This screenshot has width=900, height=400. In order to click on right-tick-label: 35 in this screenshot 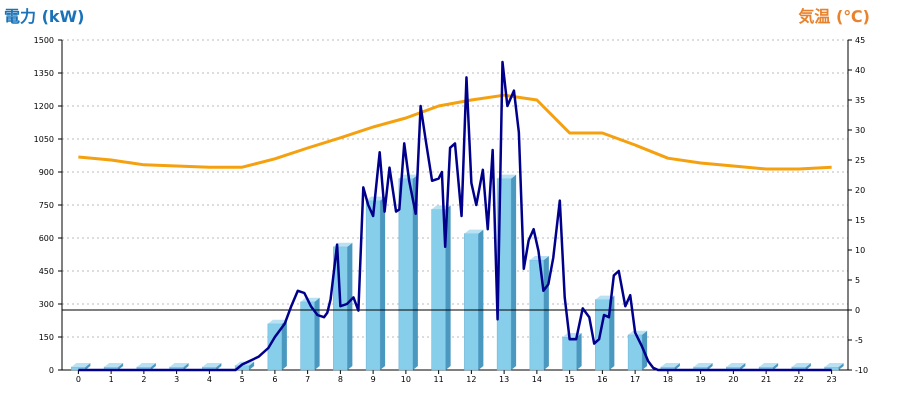, I will do `click(860, 100)`.